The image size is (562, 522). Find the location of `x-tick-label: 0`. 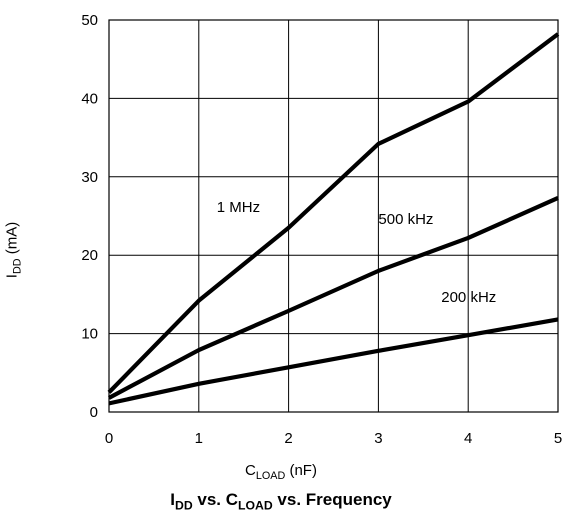

x-tick-label: 0 is located at coordinates (109, 438).